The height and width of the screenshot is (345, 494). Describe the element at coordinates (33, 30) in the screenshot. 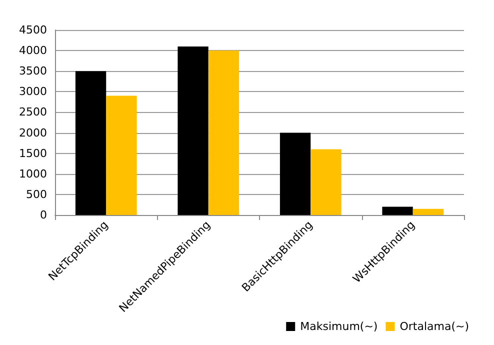

I see `y-tick-label: 4500` at that location.